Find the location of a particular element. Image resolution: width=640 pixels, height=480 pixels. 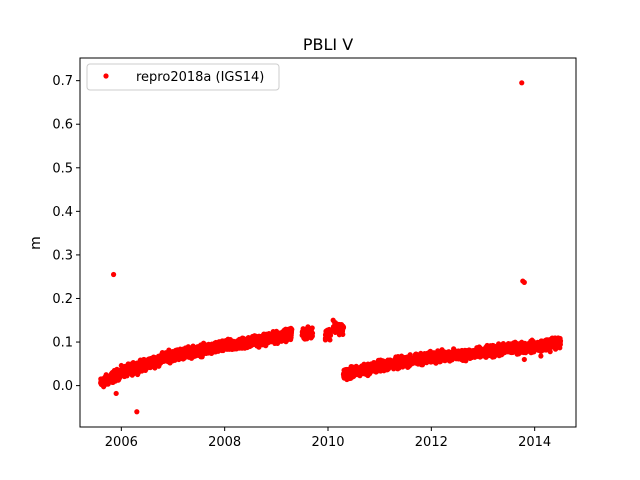

x-tick-label: 2006 is located at coordinates (121, 442).